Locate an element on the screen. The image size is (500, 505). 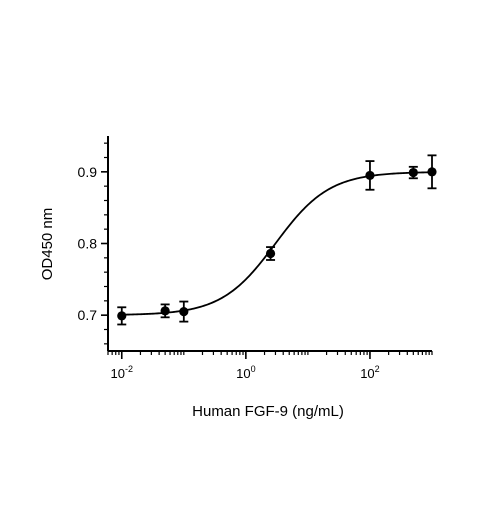
y-tick-label: 0.9 is located at coordinates (88, 172).